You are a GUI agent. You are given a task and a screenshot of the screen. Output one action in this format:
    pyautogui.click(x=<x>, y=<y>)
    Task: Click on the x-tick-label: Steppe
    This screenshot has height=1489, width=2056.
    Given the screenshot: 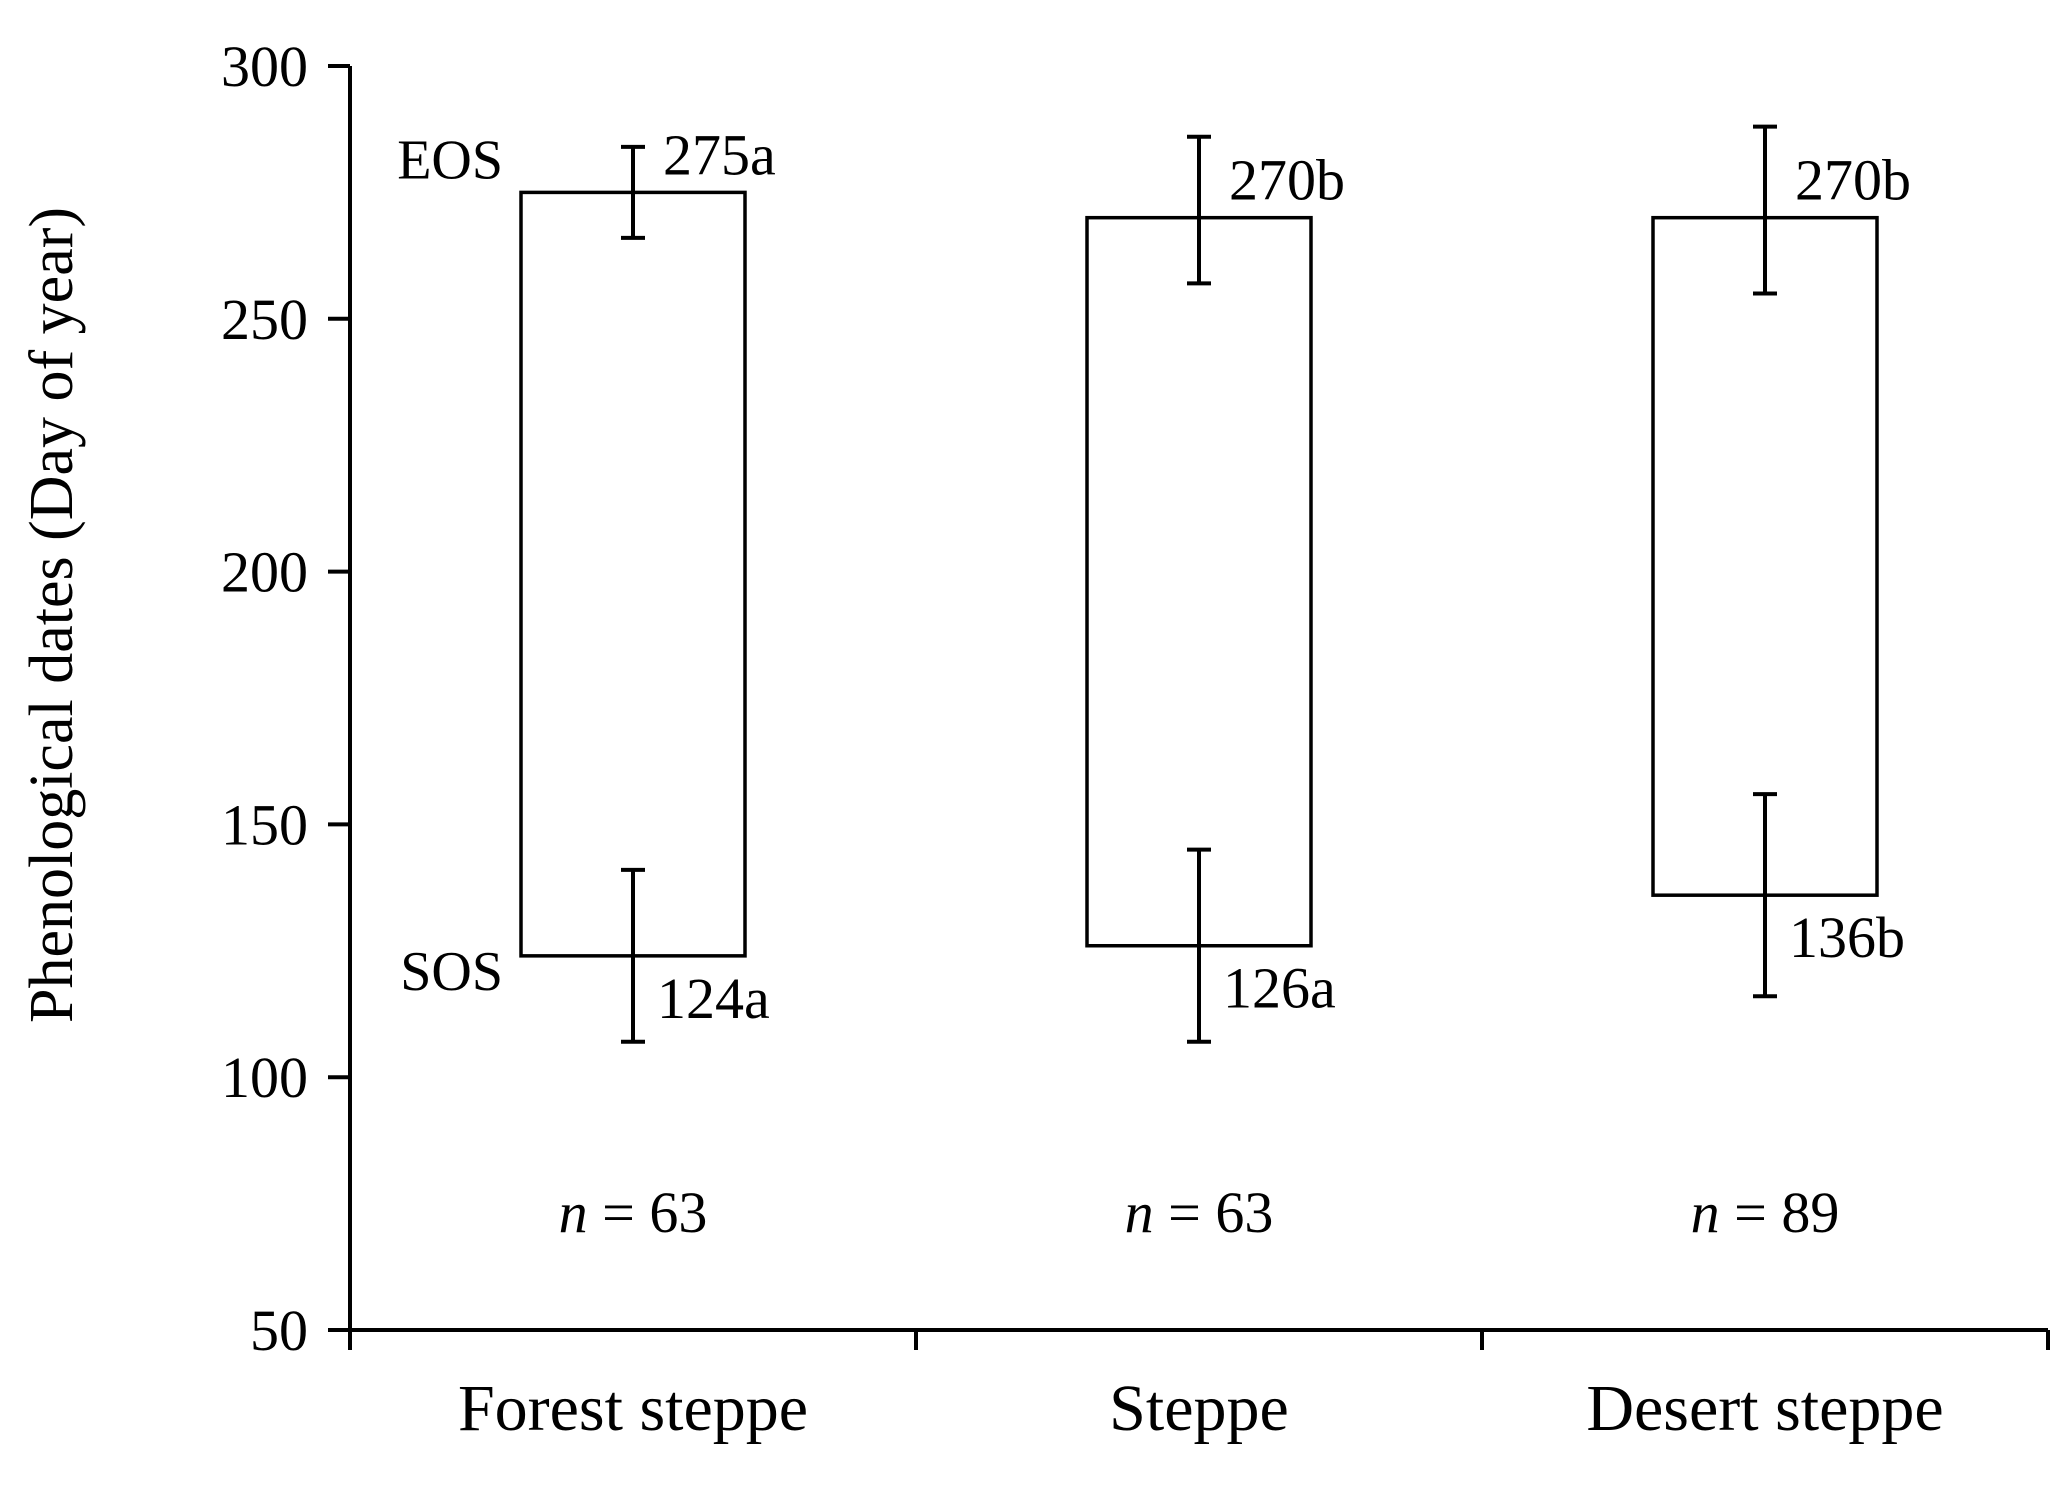 What is the action you would take?
    pyautogui.click(x=1199, y=1408)
    